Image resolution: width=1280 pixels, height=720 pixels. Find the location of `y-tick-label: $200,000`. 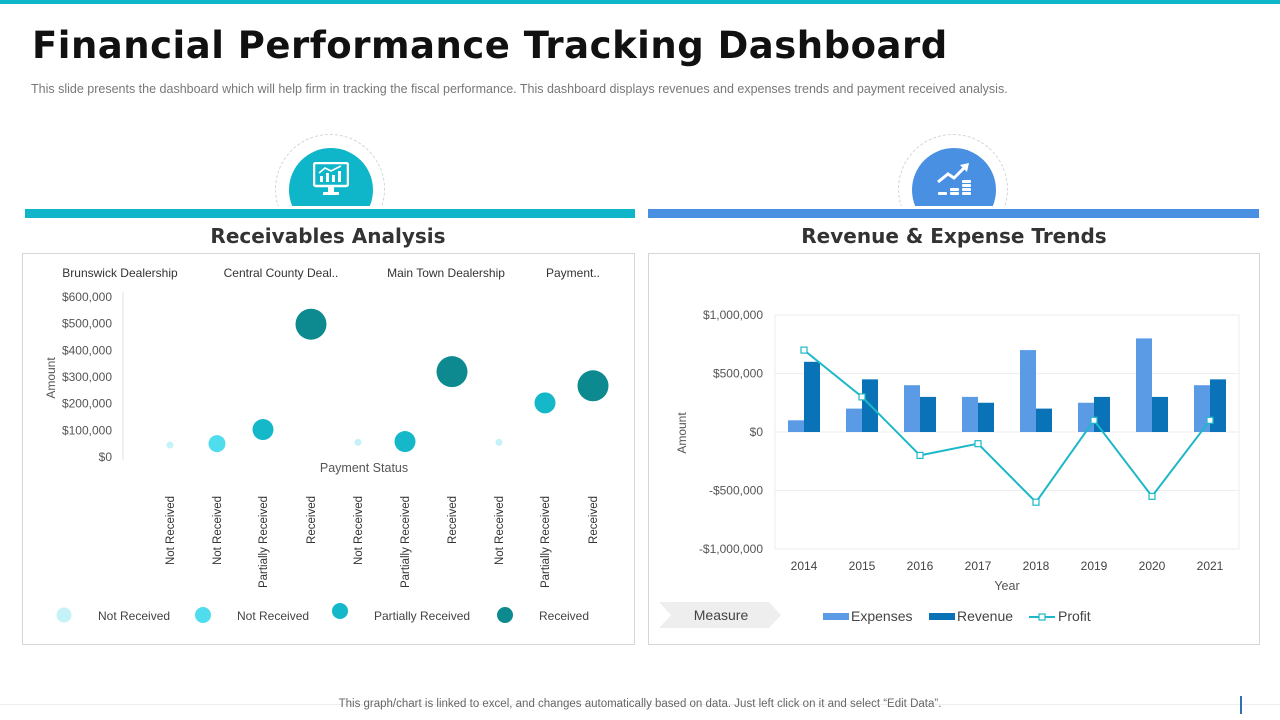

y-tick-label: $200,000 is located at coordinates (87, 404).